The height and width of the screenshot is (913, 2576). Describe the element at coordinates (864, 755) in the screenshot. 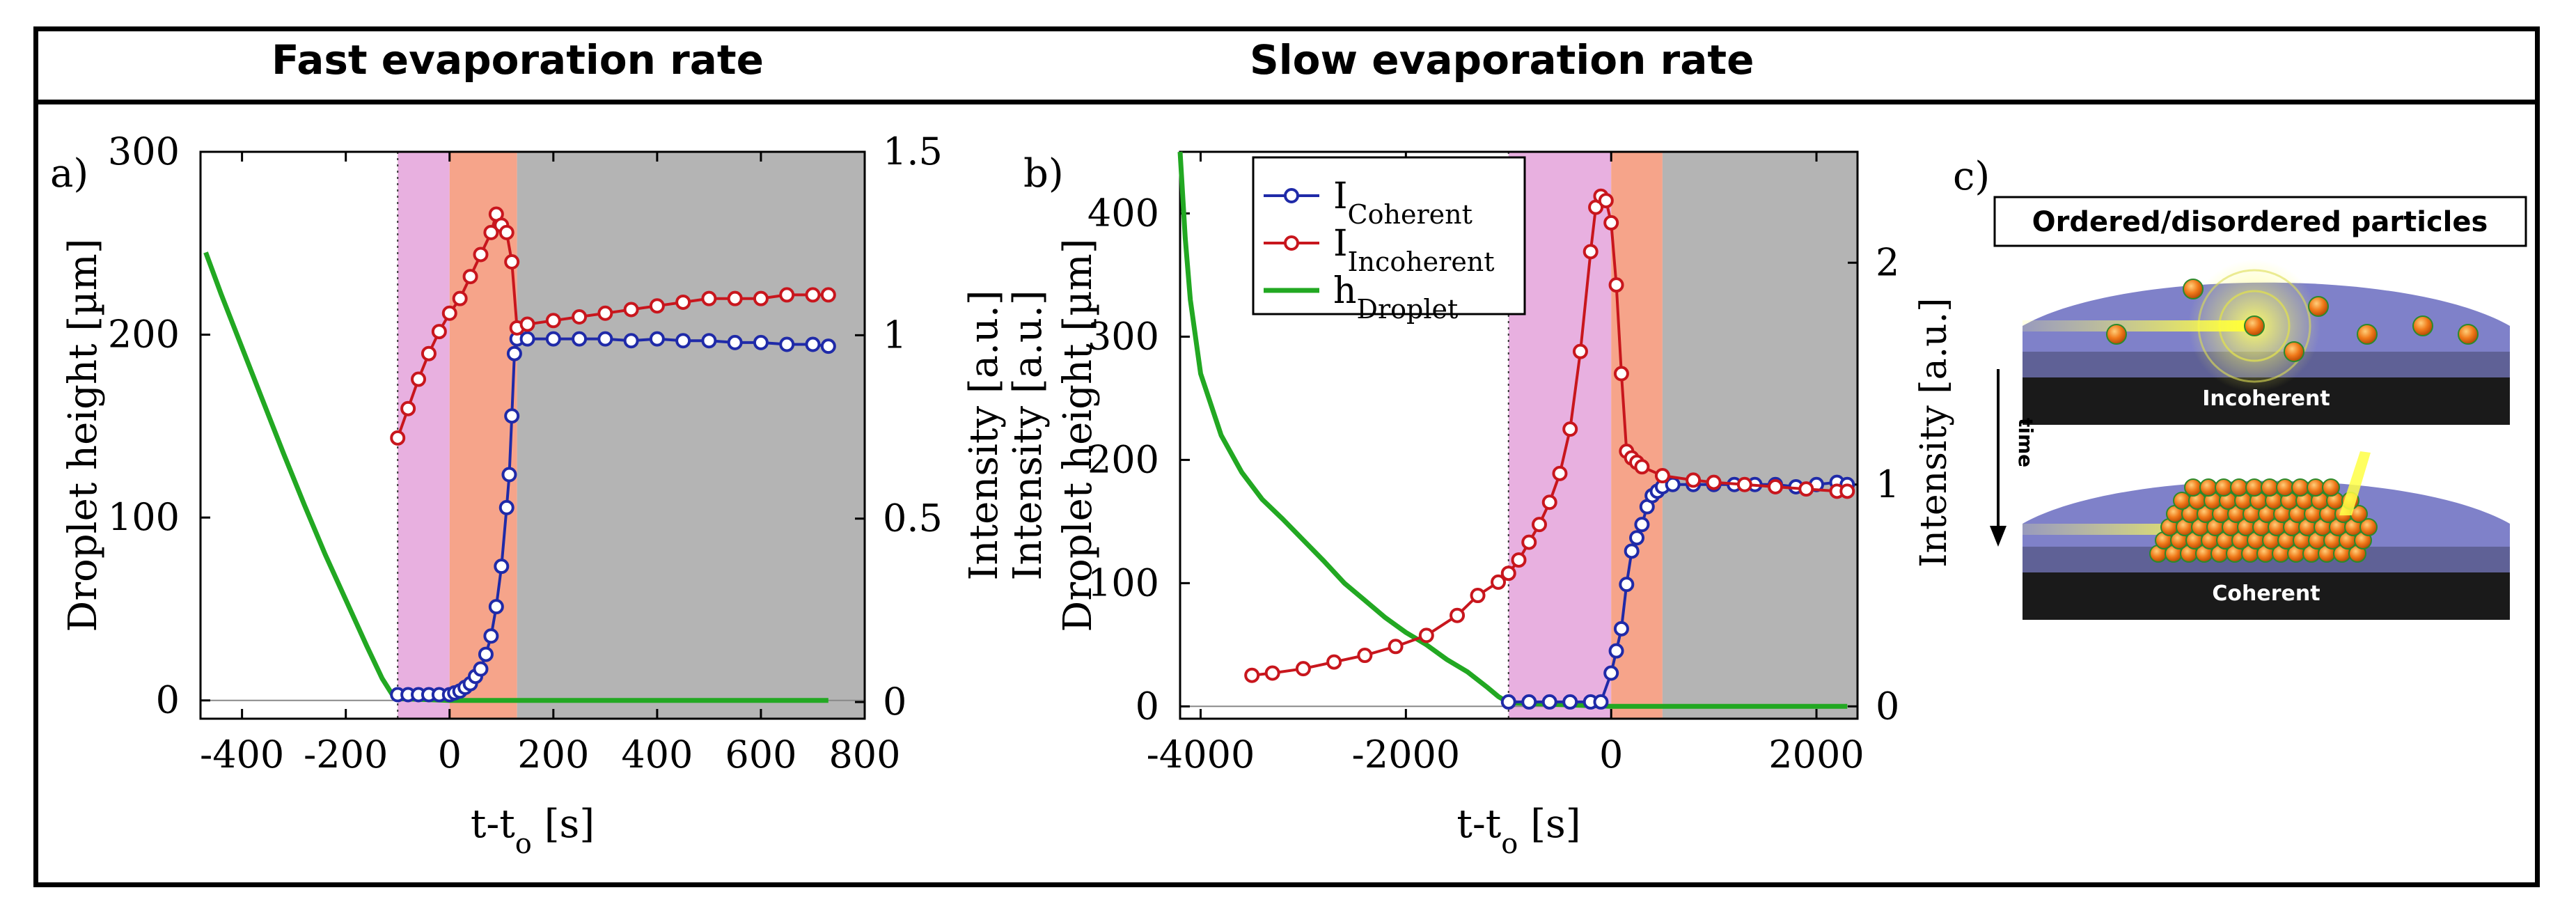

I see `x-tick-label: 800` at that location.